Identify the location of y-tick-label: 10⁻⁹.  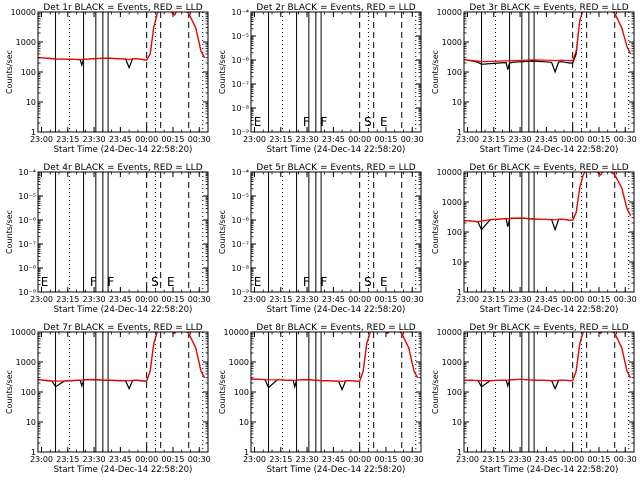
(240, 292).